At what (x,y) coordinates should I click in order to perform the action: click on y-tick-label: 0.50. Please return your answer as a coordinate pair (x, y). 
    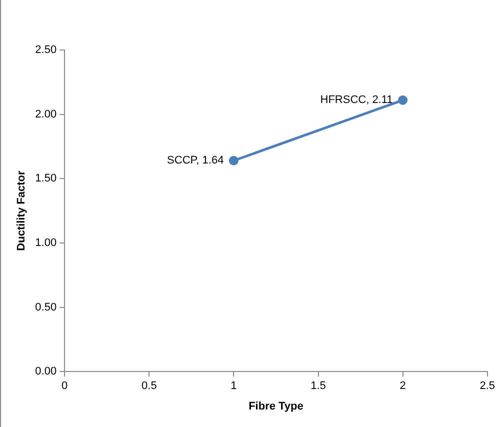
    Looking at the image, I should click on (46, 307).